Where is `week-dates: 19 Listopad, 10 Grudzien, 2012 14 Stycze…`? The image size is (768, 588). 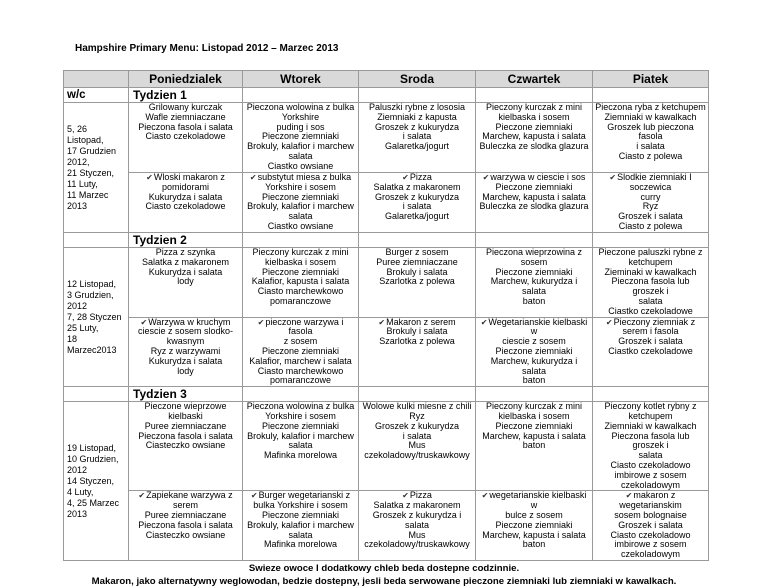
week-dates: 19 Listopad, 10 Grudzien, 2012 14 Stycze… is located at coordinates (96, 481).